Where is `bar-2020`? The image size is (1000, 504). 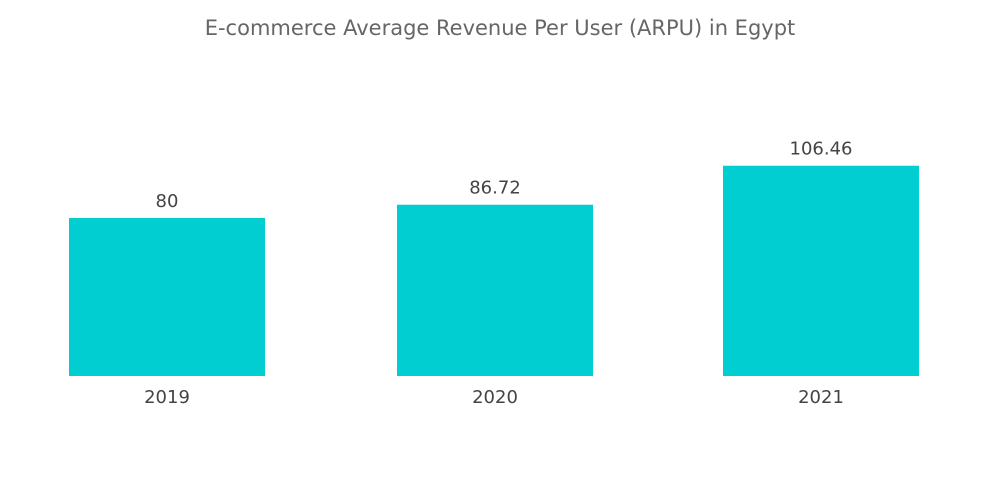
bar-2020 is located at coordinates (495, 290).